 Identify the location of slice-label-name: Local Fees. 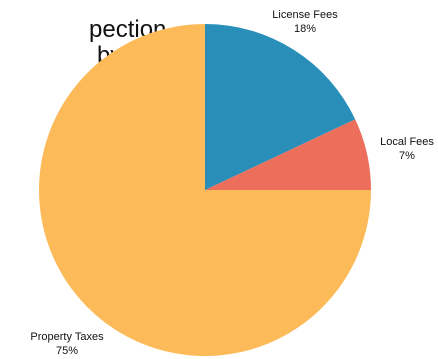
(407, 142).